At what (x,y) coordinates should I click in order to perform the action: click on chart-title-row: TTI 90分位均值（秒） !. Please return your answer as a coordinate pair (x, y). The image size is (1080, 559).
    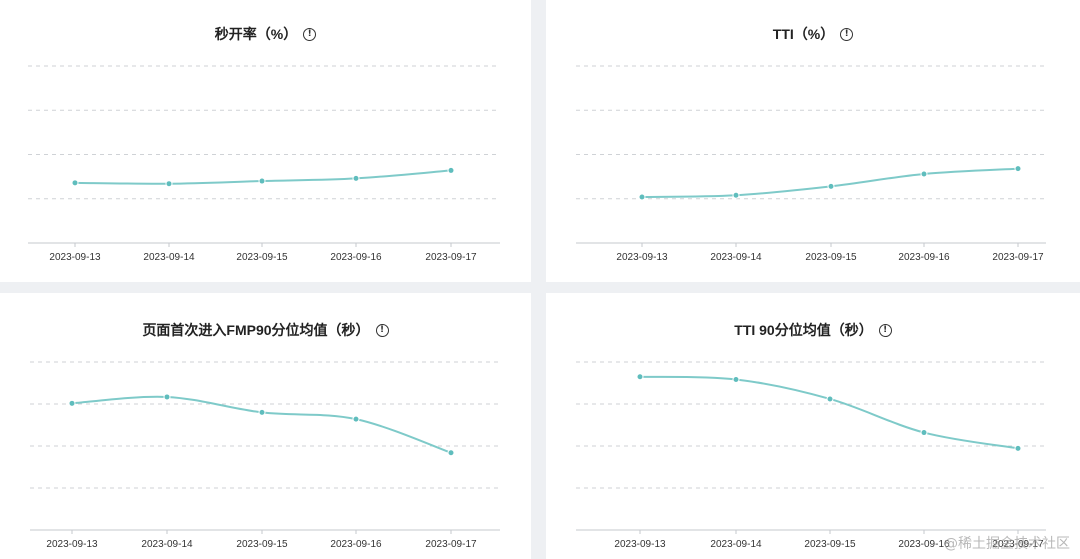
    Looking at the image, I should click on (813, 330).